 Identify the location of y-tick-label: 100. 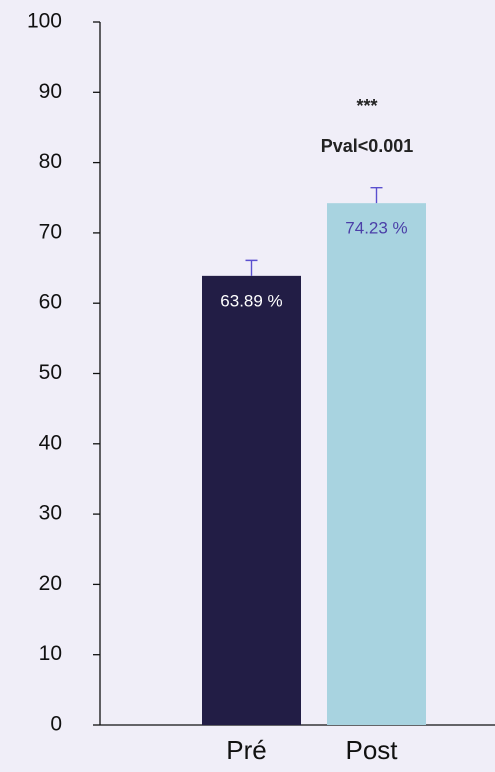
(44, 21).